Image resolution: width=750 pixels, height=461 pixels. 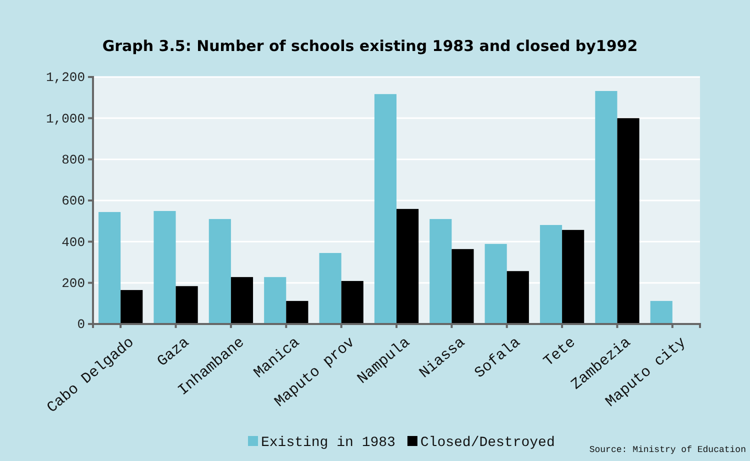 What do you see at coordinates (487, 443) in the screenshot?
I see `legend-label: Closed/Destroyed` at bounding box center [487, 443].